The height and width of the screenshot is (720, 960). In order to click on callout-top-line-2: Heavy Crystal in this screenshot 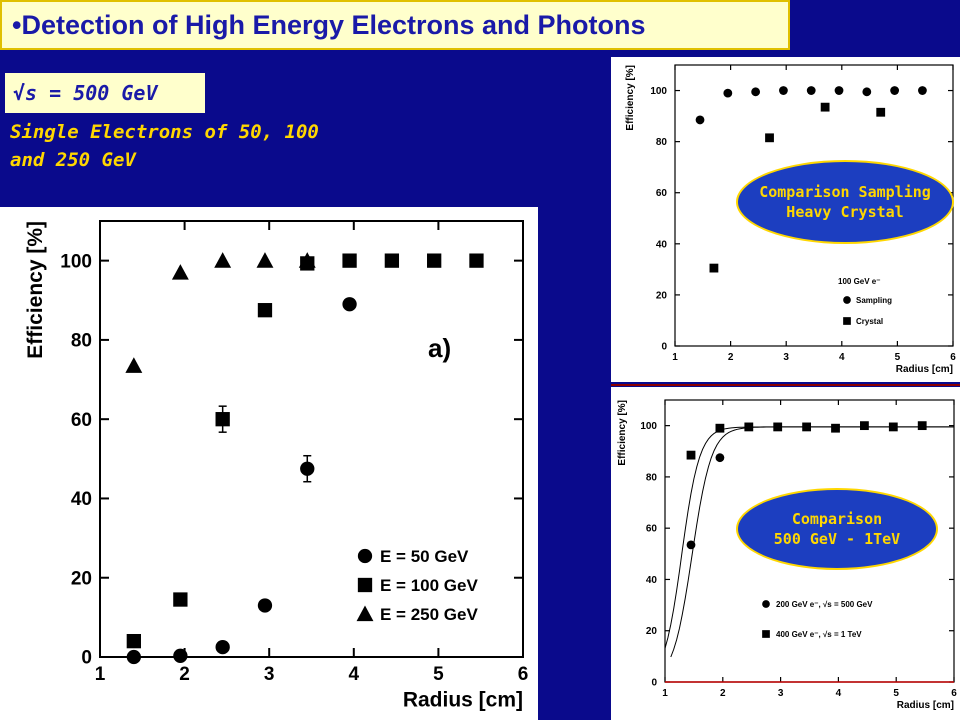, I will do `click(845, 212)`.